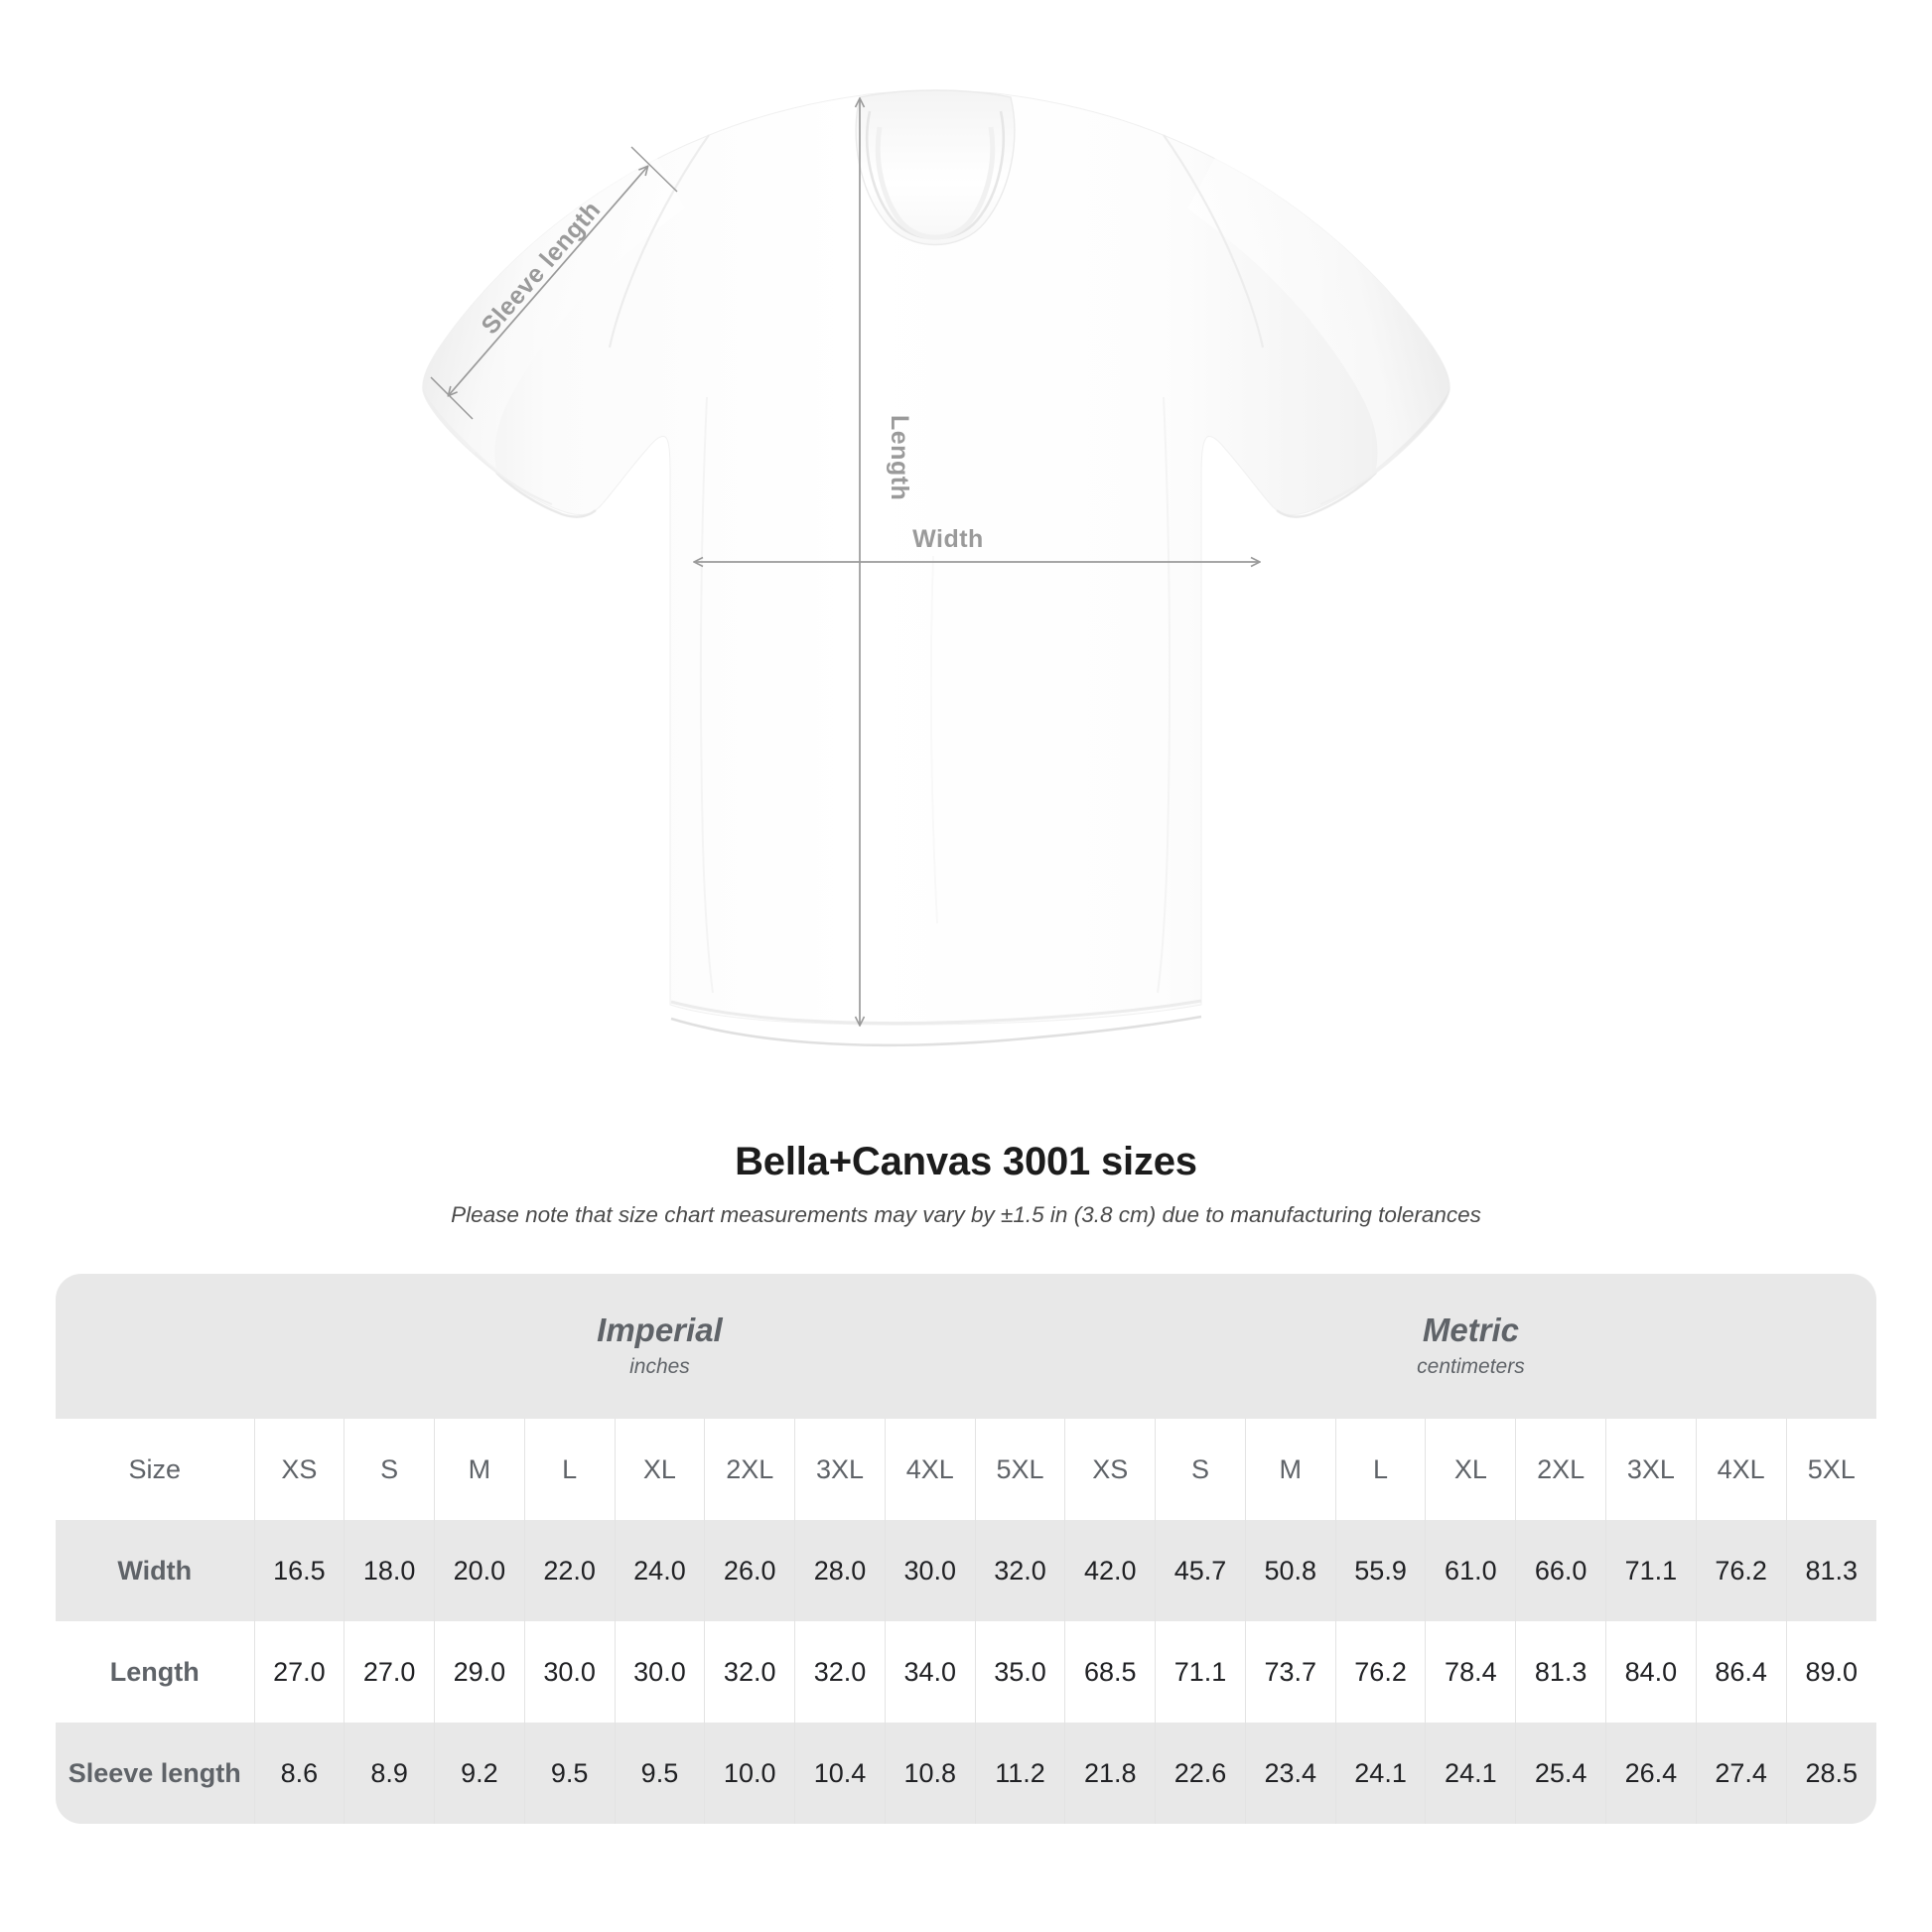 The image size is (1932, 1932). What do you see at coordinates (1290, 1470) in the screenshot?
I see `size-col-metric-m: M` at bounding box center [1290, 1470].